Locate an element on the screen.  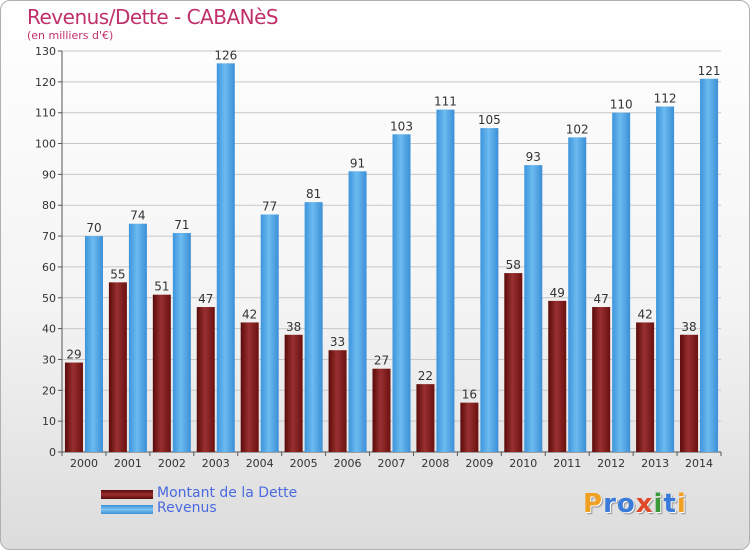
bar-revenus-2008 is located at coordinates (445, 280).